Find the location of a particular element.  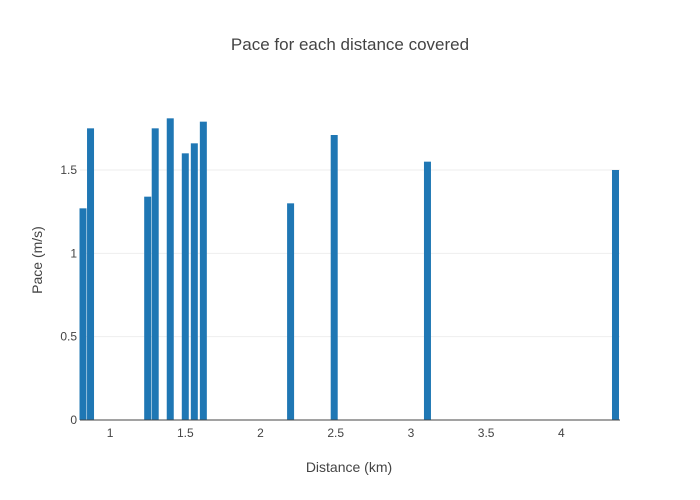

x-axis-title: Distance (km) is located at coordinates (349, 467).